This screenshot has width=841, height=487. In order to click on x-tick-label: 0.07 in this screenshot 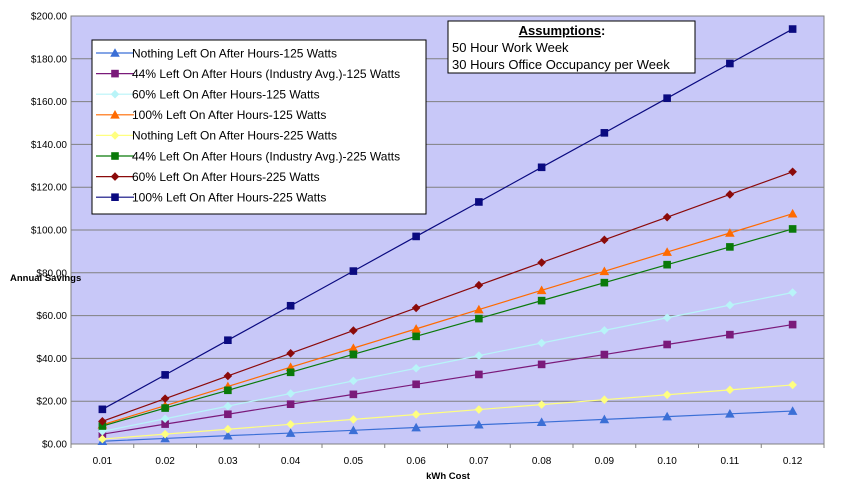, I will do `click(479, 461)`.